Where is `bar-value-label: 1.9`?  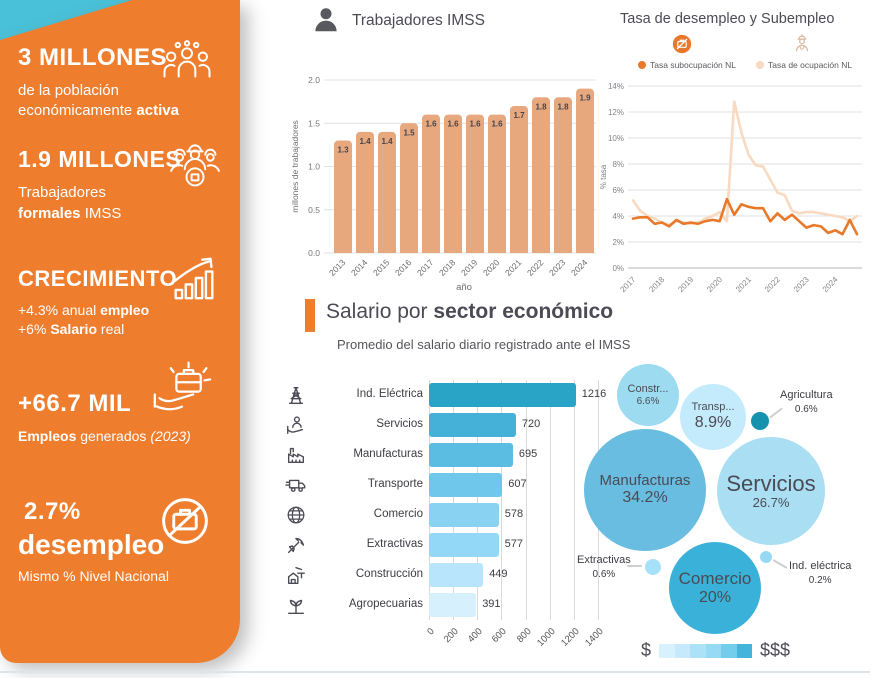
bar-value-label: 1.9 is located at coordinates (585, 98).